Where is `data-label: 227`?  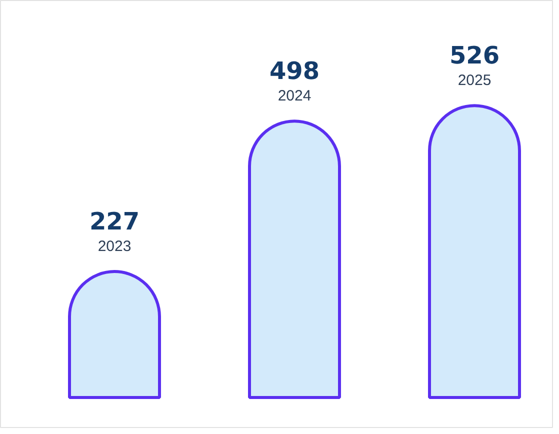 data-label: 227 is located at coordinates (114, 222).